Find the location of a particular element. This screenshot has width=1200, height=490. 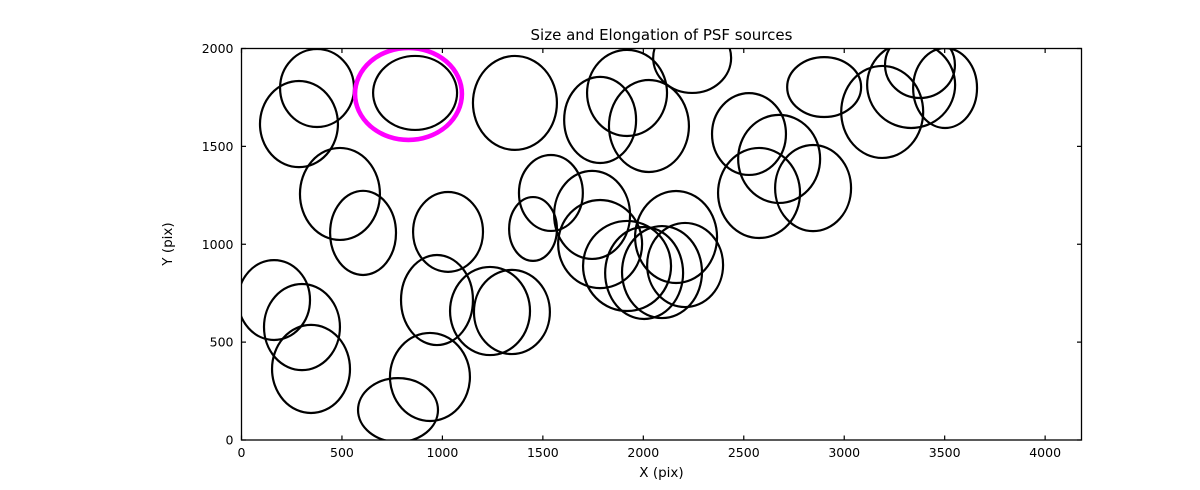

x-tick-label: 500 is located at coordinates (342, 452).